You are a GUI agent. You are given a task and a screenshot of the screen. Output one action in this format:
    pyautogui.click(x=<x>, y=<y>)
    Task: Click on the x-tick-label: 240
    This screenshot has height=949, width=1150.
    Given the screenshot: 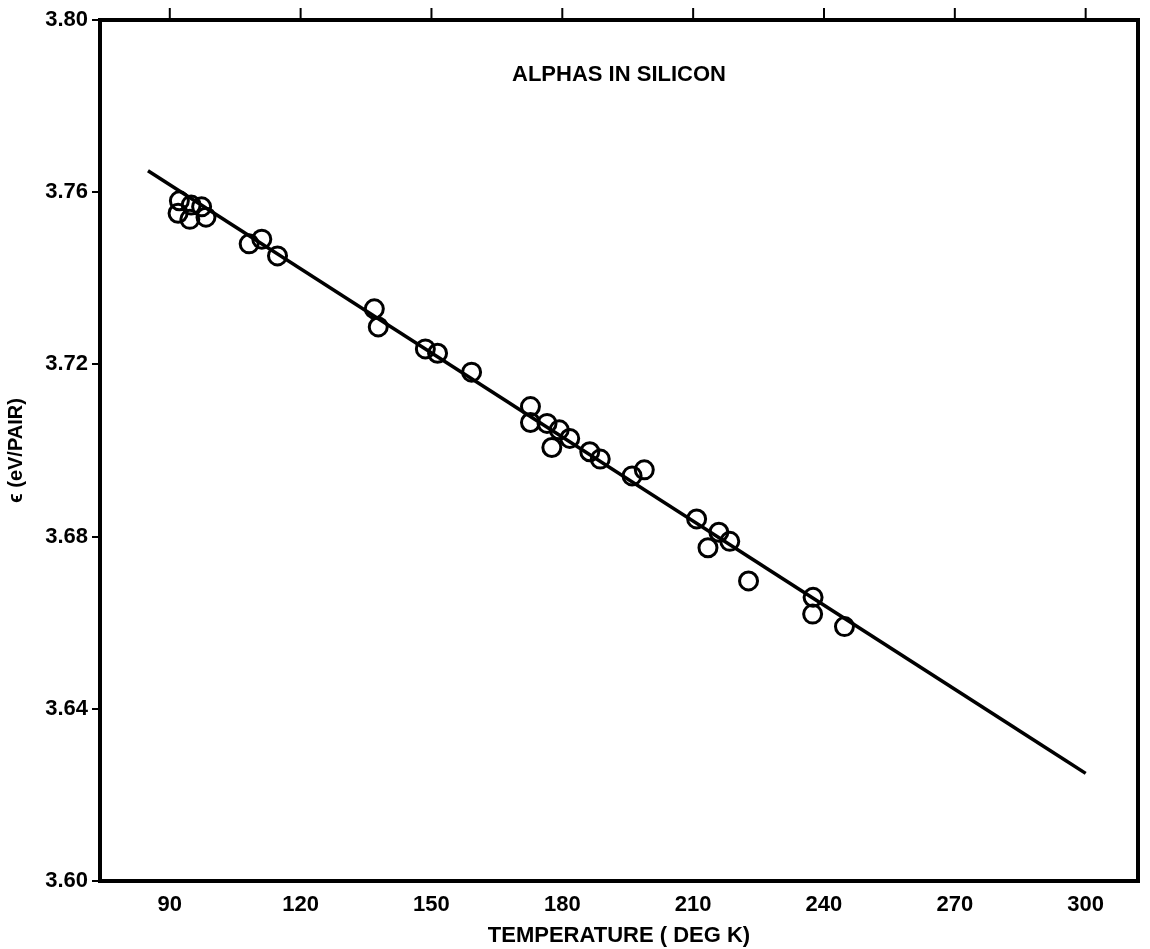 What is the action you would take?
    pyautogui.click(x=824, y=904)
    